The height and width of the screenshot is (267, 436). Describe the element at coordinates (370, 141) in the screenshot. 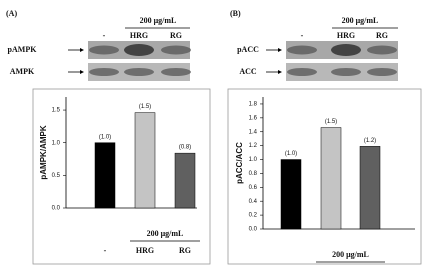

I see `value-label: (1.2)` at that location.